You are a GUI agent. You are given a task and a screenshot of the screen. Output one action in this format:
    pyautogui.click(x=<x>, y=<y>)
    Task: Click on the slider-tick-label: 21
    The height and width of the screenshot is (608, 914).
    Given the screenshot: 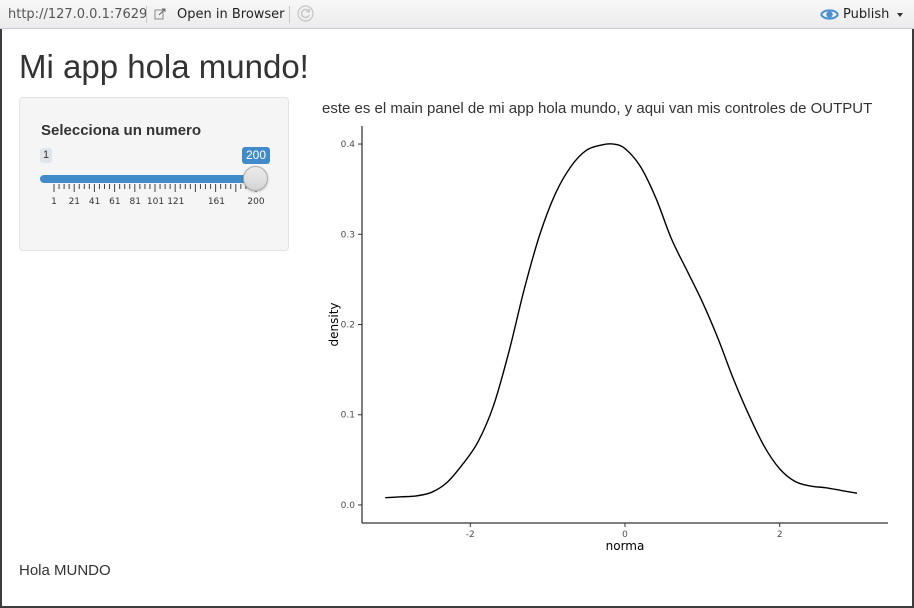 What is the action you would take?
    pyautogui.click(x=74, y=202)
    